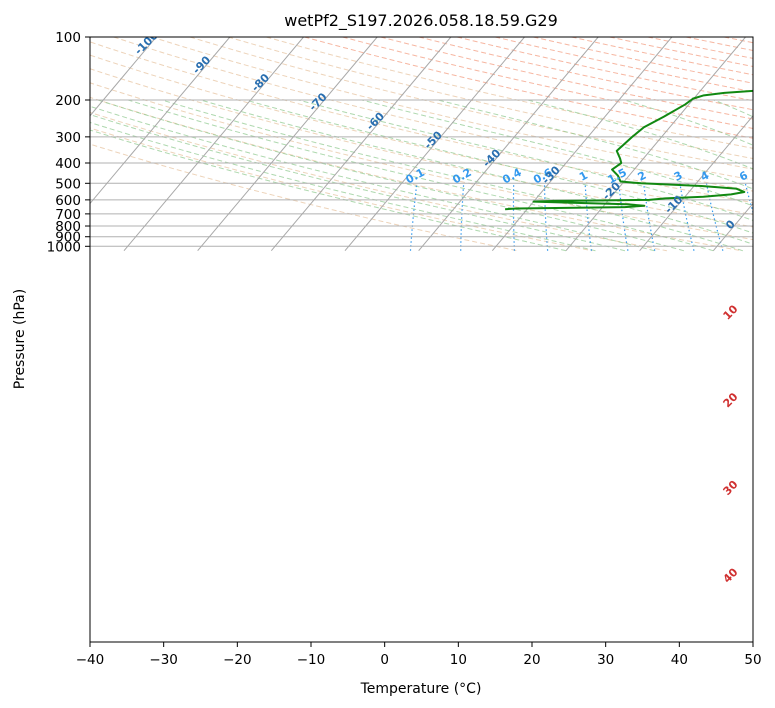 Image resolution: width=775 pixels, height=708 pixels. I want to click on y-tick-label: 400, so click(68, 164).